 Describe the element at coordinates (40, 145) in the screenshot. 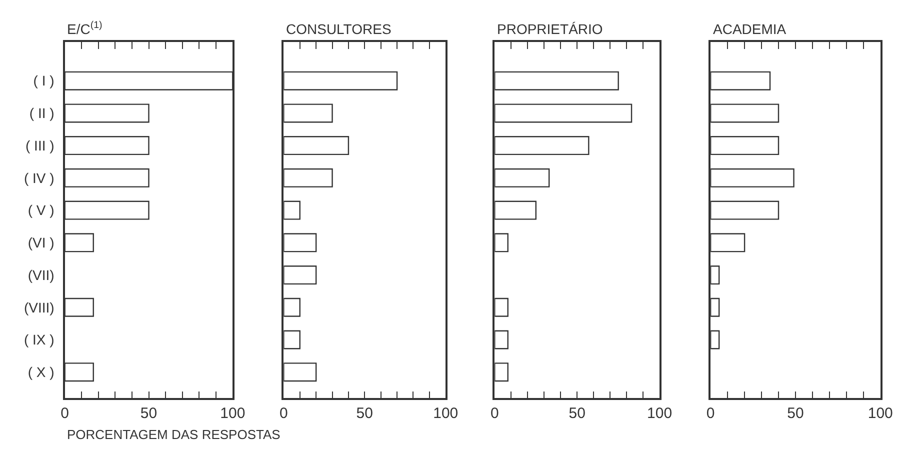

I see `y-tick-label: ( III )` at that location.